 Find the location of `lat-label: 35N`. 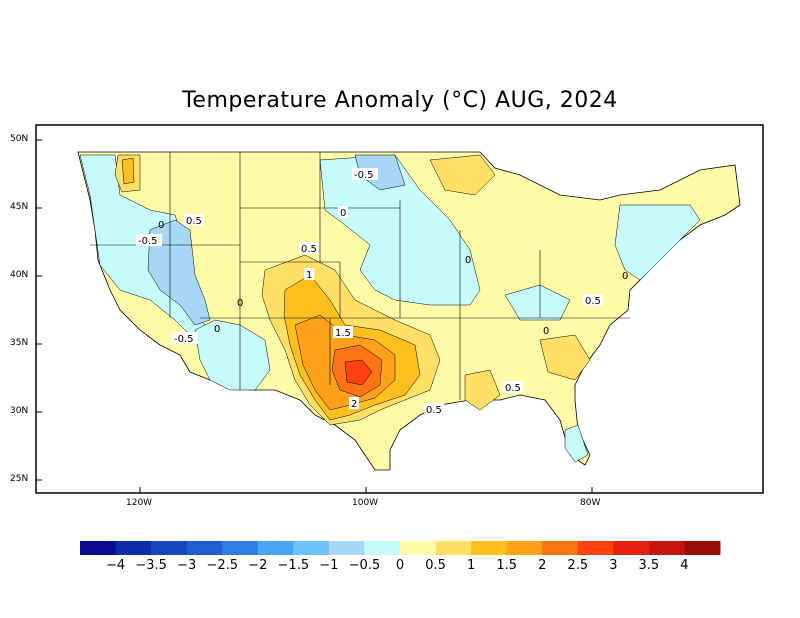

lat-label: 35N is located at coordinates (19, 343).